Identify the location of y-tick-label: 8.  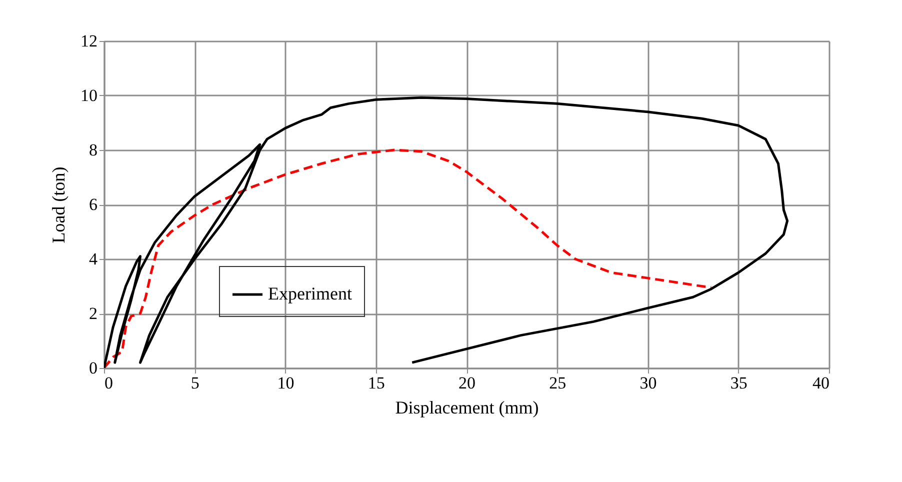
(93, 150).